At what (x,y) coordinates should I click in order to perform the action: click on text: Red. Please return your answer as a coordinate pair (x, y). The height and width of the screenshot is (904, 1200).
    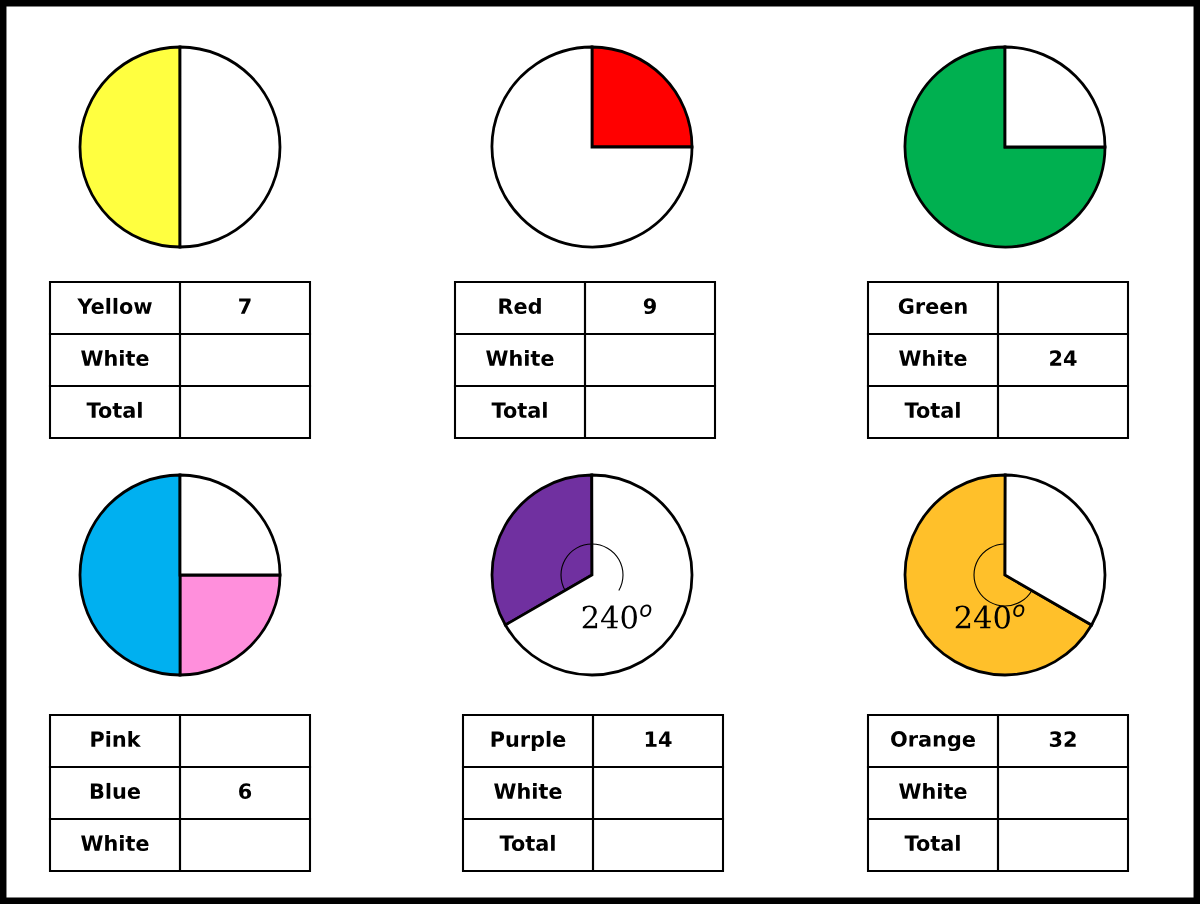
    Looking at the image, I should click on (520, 306).